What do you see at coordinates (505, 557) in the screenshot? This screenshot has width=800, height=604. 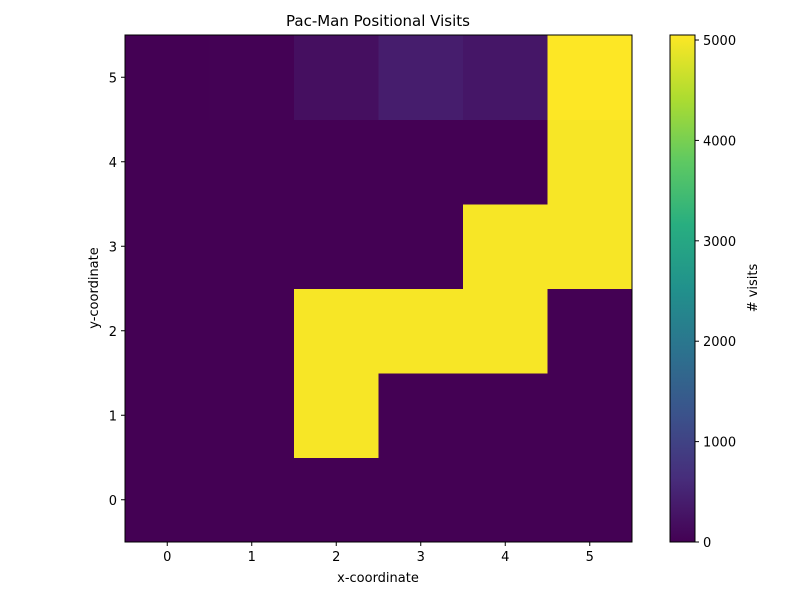 I see `x-tick-label: 4` at bounding box center [505, 557].